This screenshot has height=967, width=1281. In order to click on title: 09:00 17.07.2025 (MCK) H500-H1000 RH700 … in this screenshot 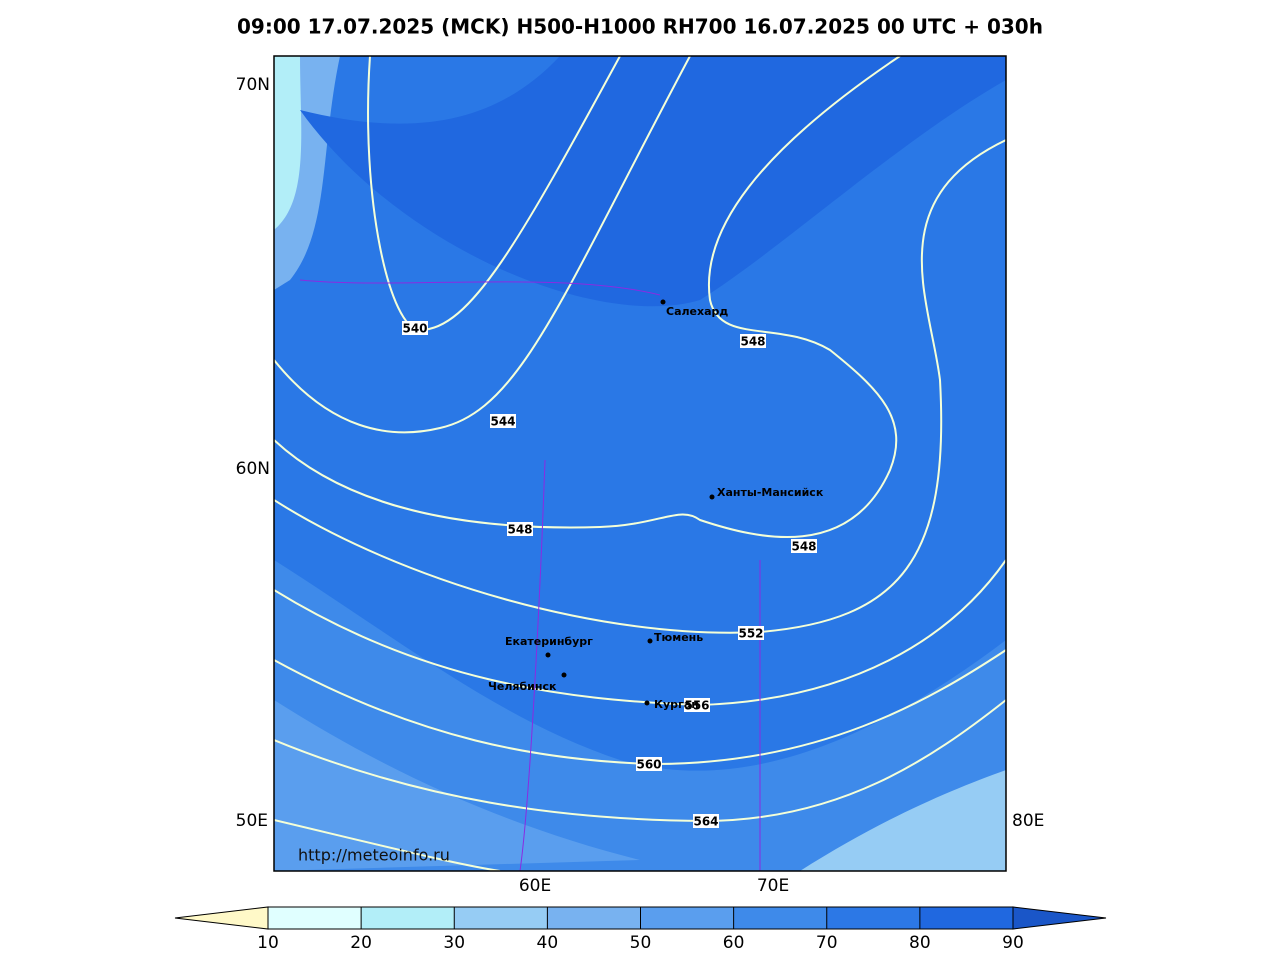, I will do `click(640, 27)`.